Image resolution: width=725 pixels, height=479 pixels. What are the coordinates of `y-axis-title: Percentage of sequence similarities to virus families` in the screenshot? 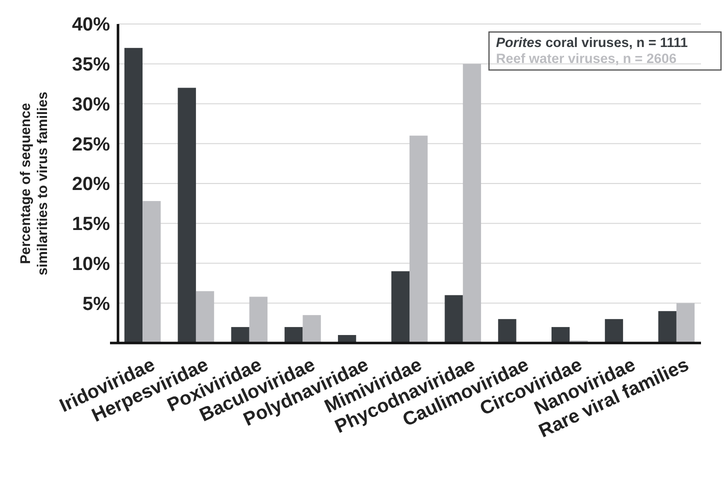 It's located at (33, 183).